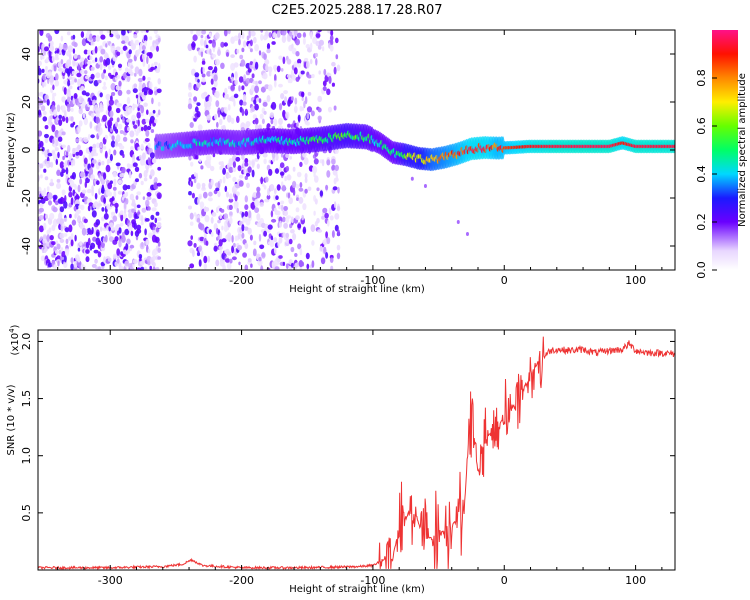  What do you see at coordinates (356, 10) in the screenshot?
I see `figure-title: C2E5.2025.288.17.28.R07` at bounding box center [356, 10].